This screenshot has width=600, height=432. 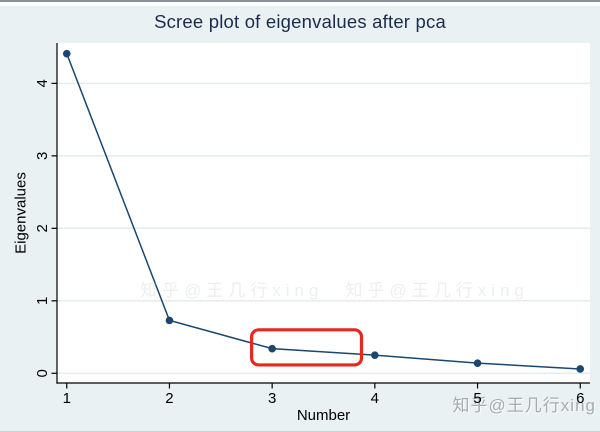 What do you see at coordinates (477, 398) in the screenshot?
I see `x-tick-label: 5` at bounding box center [477, 398].